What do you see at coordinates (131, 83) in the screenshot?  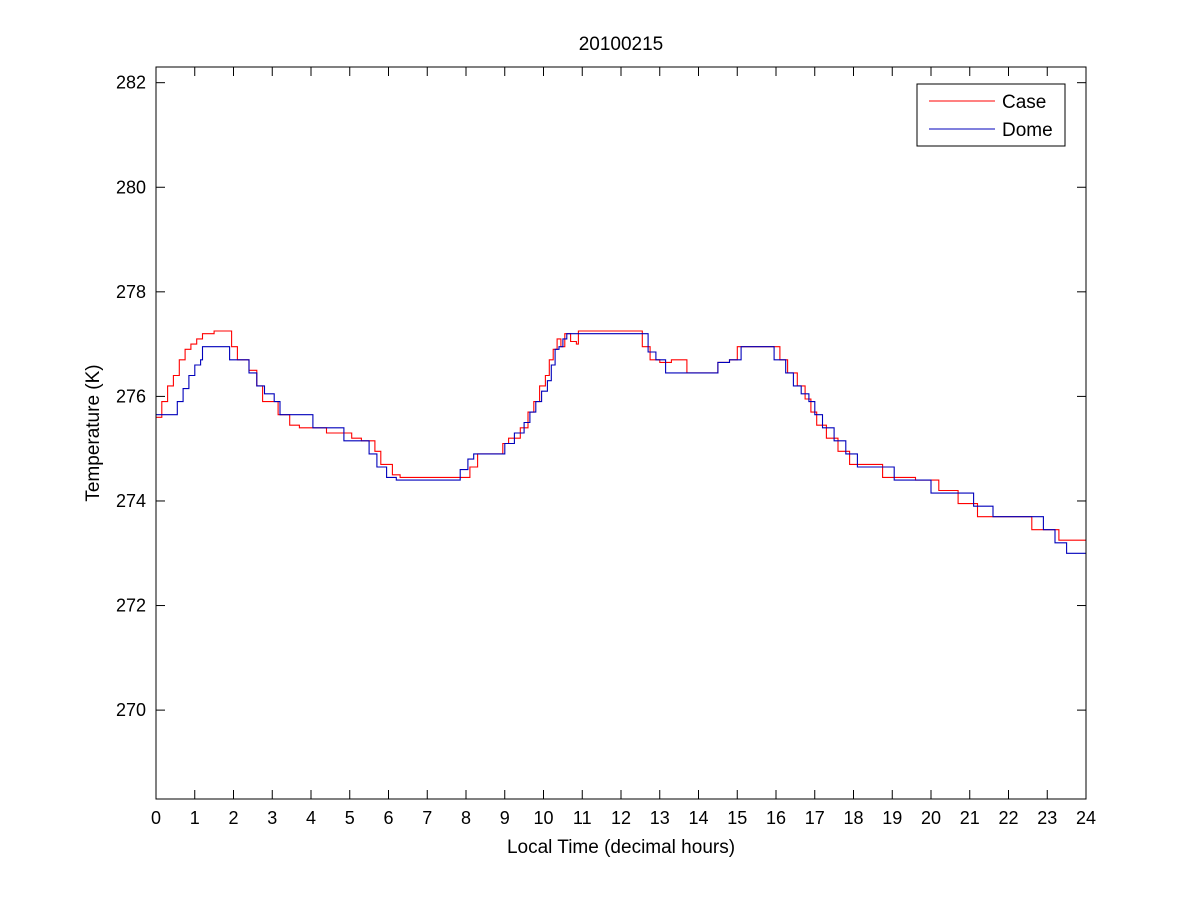 I see `y-tick-label: 282` at bounding box center [131, 83].